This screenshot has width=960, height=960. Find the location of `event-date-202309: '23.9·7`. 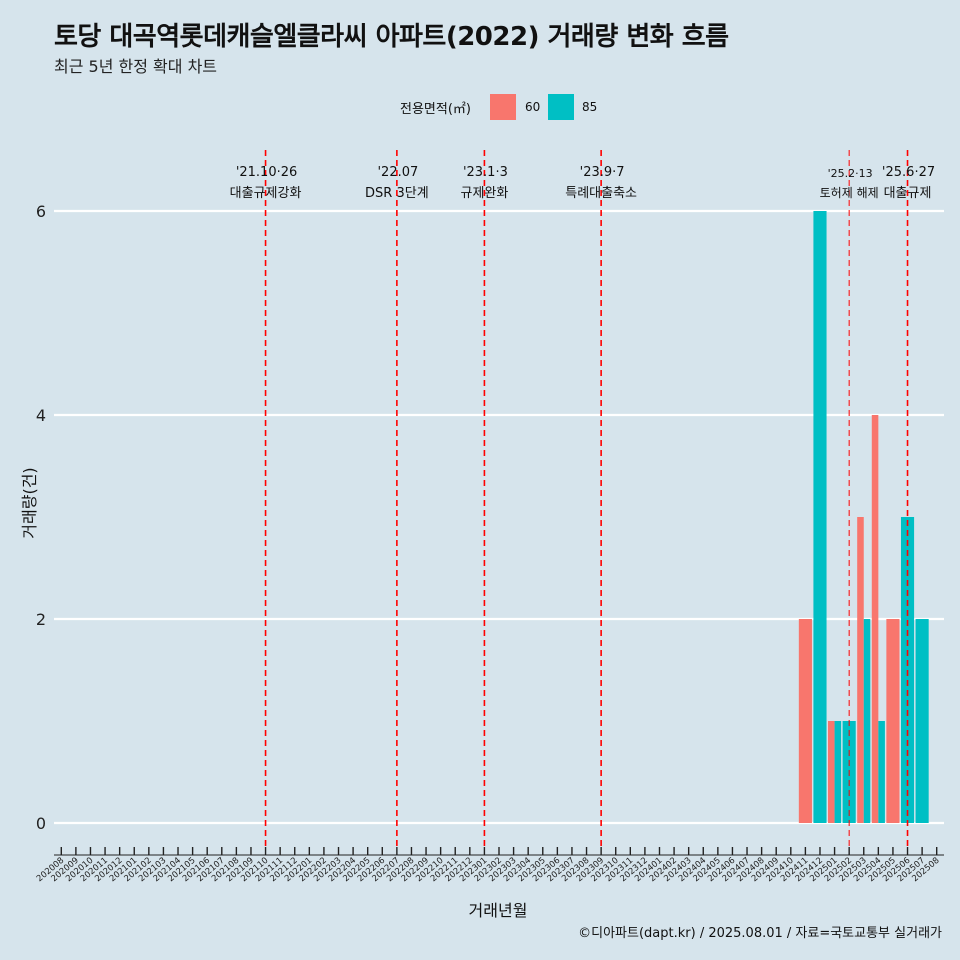

event-date-202309: '23.9·7 is located at coordinates (602, 172).